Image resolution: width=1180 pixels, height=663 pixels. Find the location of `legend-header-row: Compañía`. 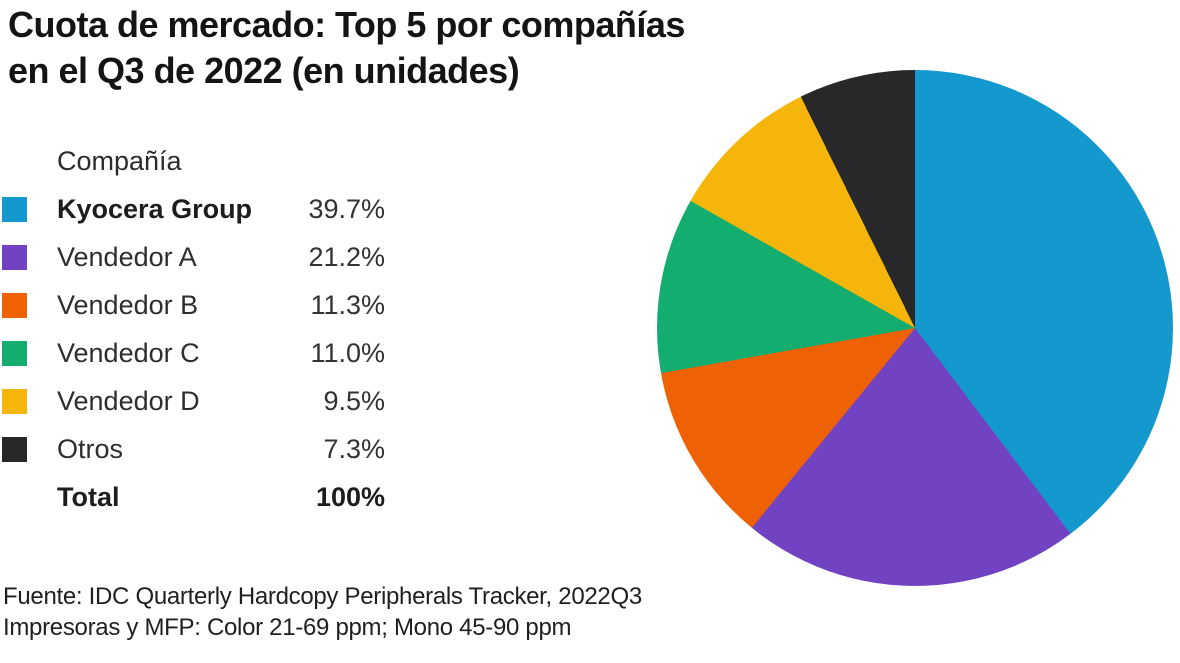

legend-header-row: Compañía is located at coordinates (193, 161).